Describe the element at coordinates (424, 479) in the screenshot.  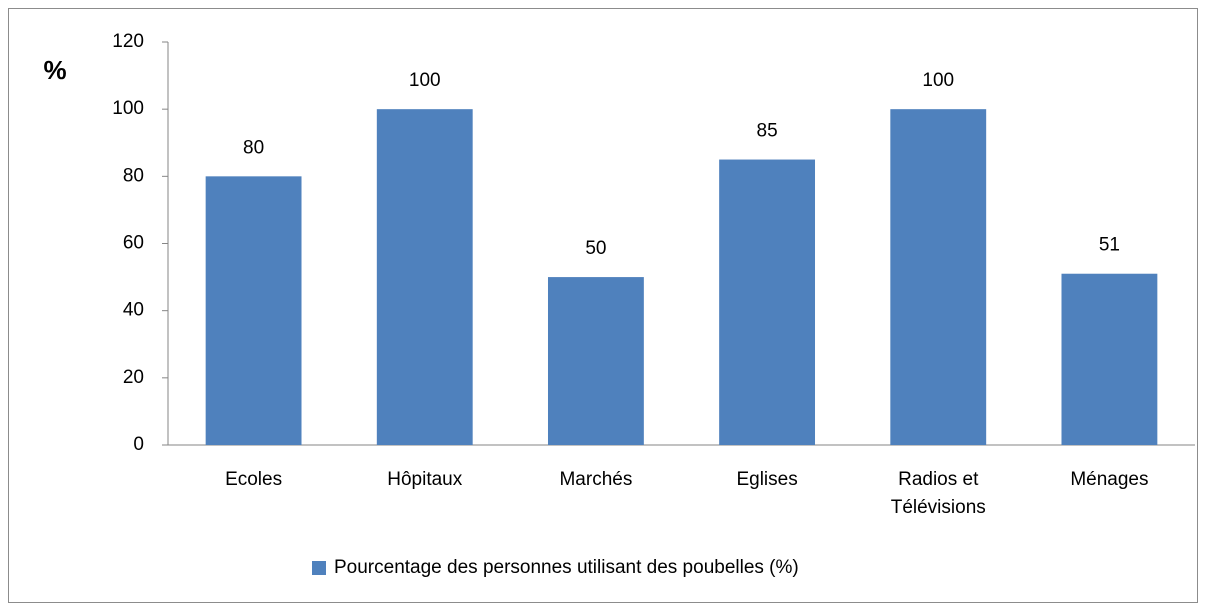
I see `x-tick-label: Hôpitaux` at that location.